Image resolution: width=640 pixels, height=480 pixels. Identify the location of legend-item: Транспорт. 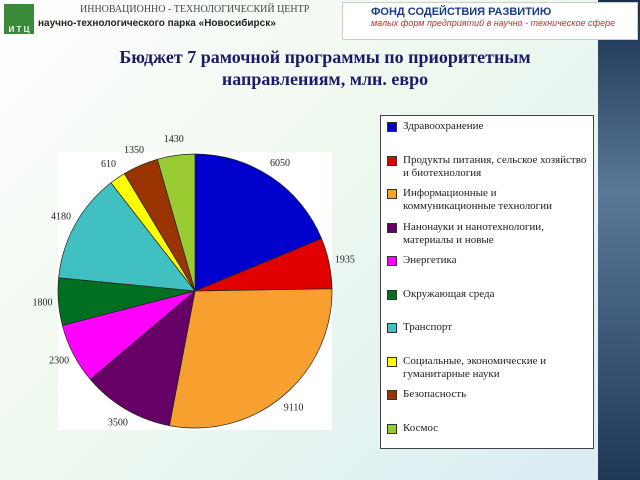
(488, 338).